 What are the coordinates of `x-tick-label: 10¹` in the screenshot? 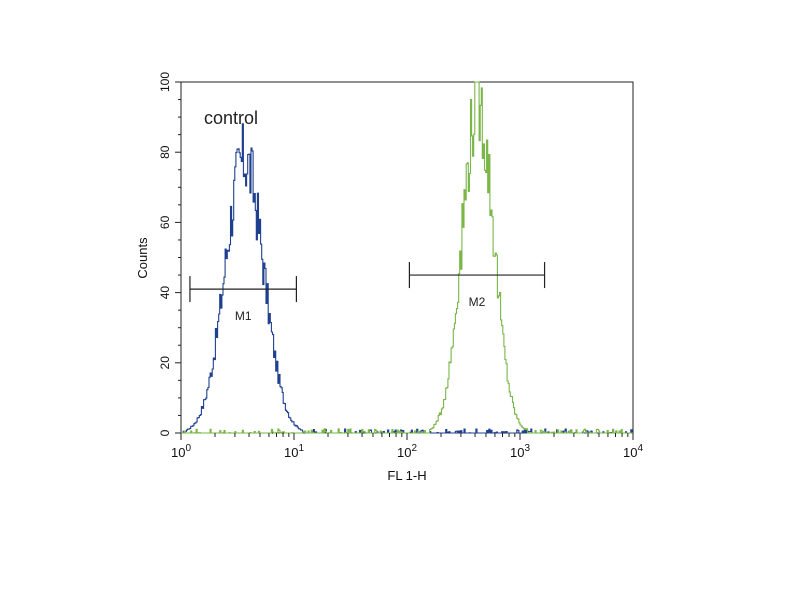 It's located at (294, 451).